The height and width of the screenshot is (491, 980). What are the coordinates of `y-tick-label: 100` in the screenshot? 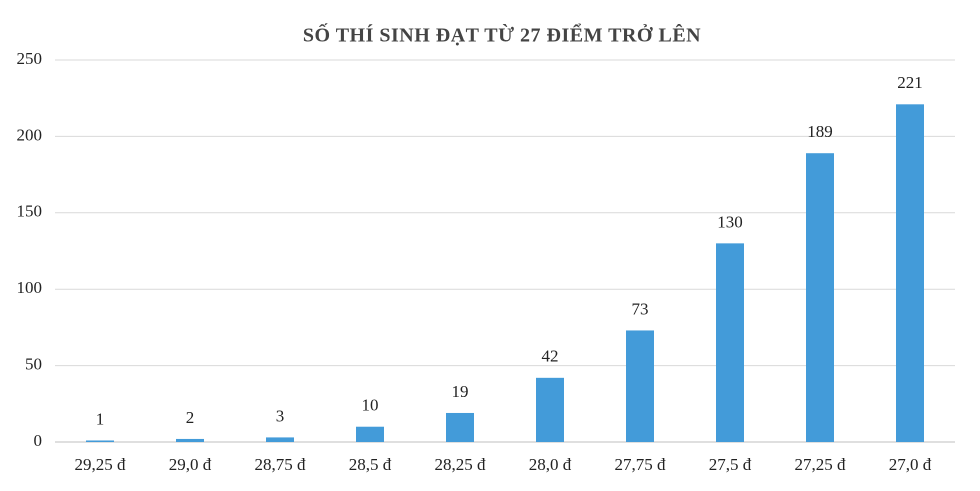 It's located at (30, 287).